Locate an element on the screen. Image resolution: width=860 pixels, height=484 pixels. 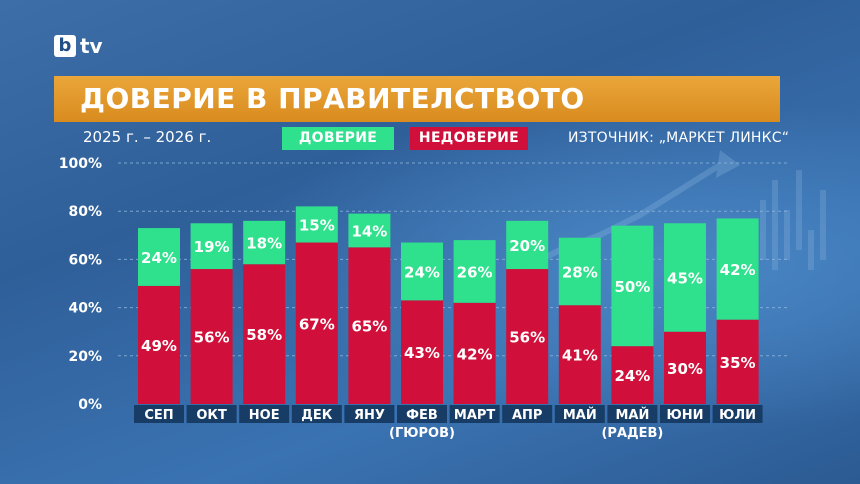
source-label: ИЗТОЧНИК: „МАРКЕТ ЛИНКС“ is located at coordinates (679, 138).